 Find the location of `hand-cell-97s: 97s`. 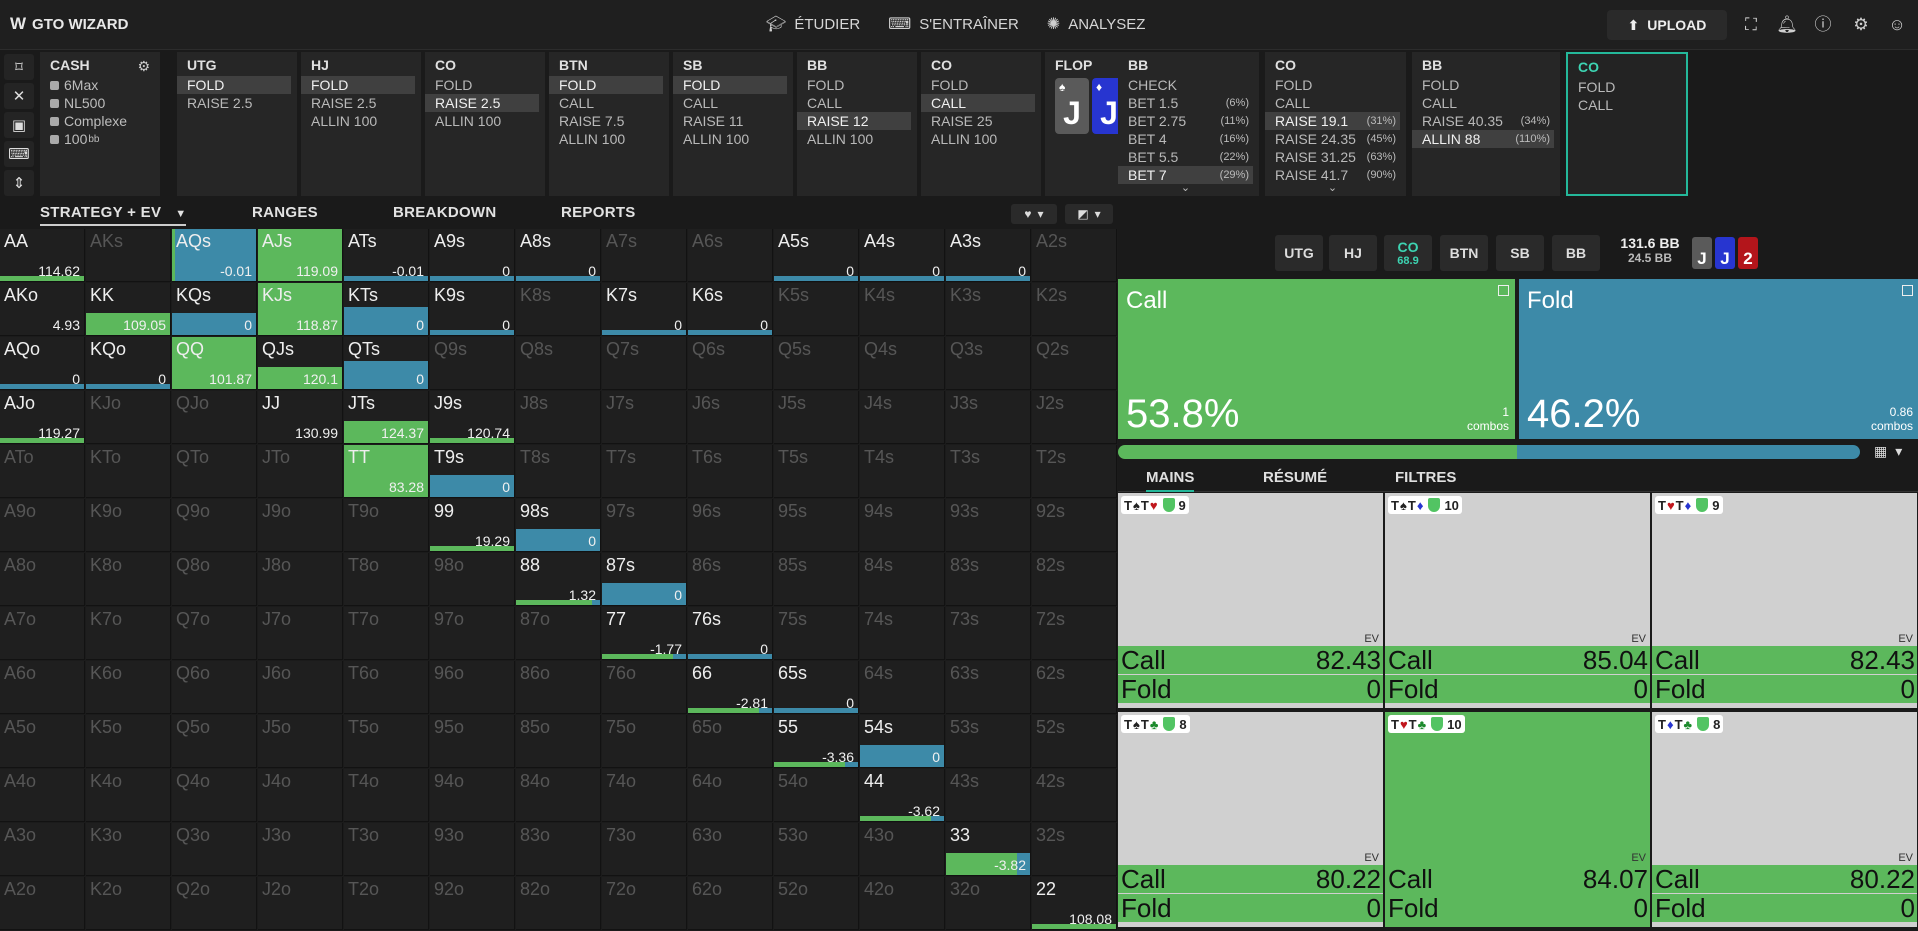

hand-cell-97s: 97s is located at coordinates (644, 525).